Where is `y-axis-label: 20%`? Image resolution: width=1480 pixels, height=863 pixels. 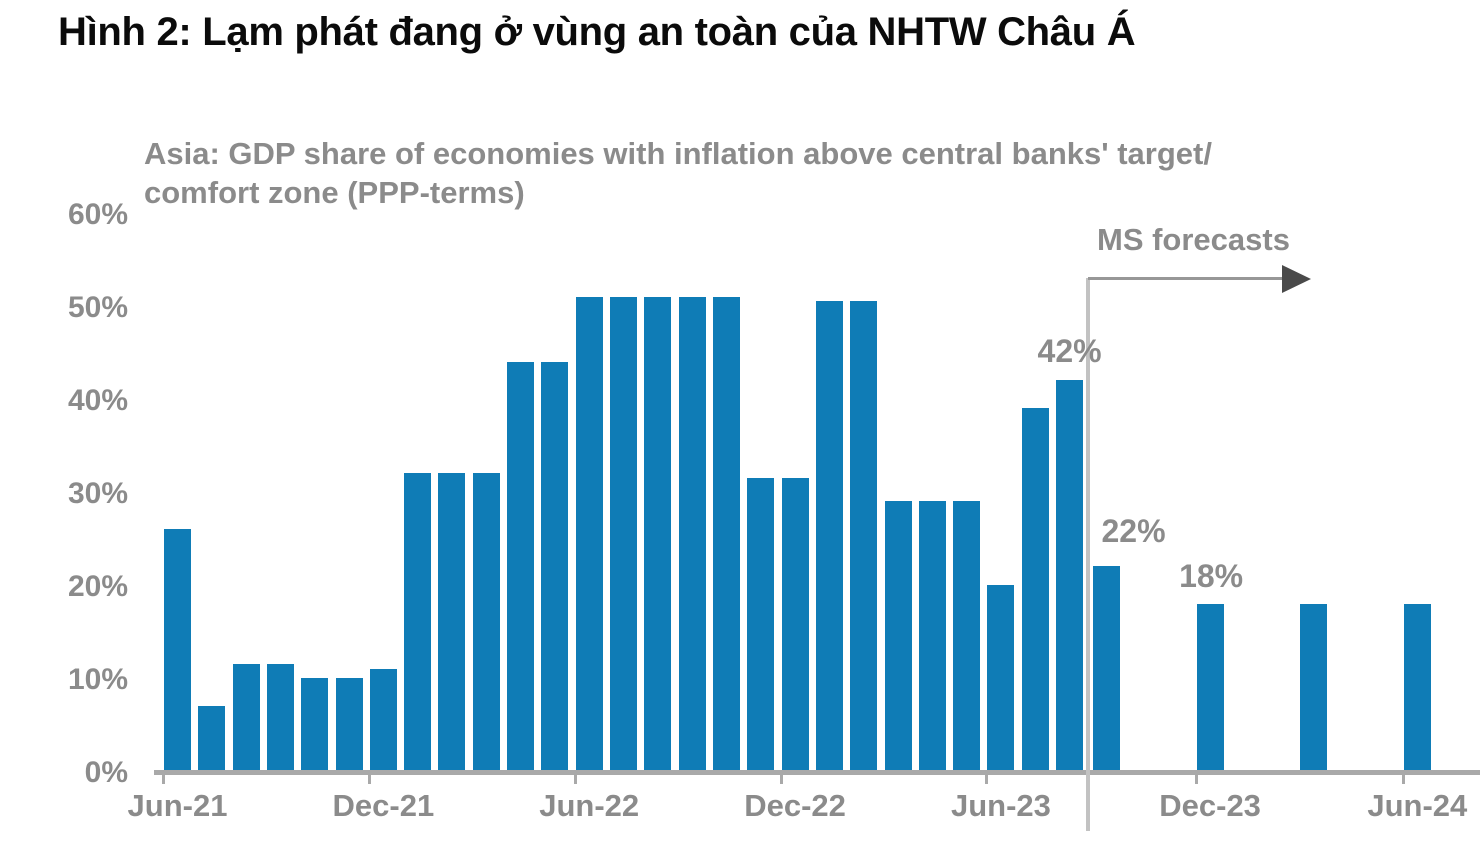
y-axis-label: 20% is located at coordinates (97, 586).